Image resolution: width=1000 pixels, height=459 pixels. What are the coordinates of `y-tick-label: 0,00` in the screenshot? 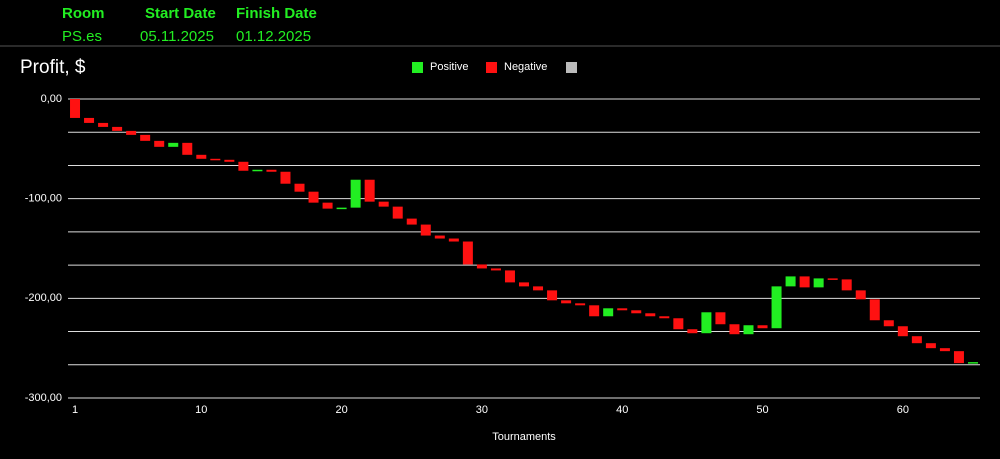 It's located at (51, 99).